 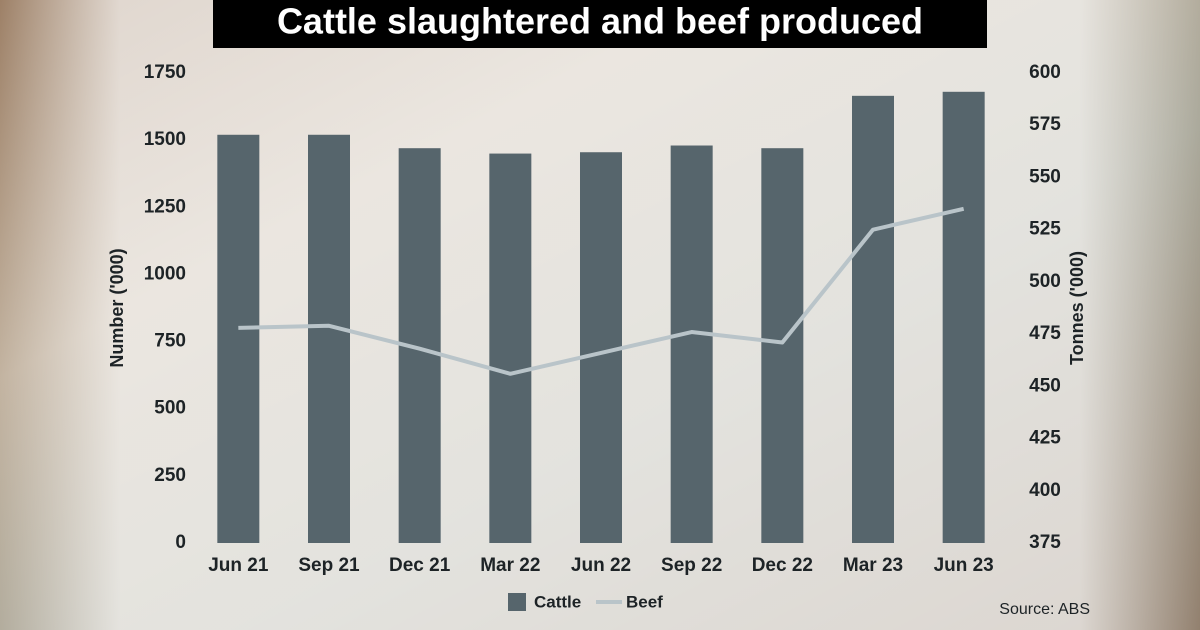 What do you see at coordinates (601, 565) in the screenshot?
I see `x-tick-label: Jun 22` at bounding box center [601, 565].